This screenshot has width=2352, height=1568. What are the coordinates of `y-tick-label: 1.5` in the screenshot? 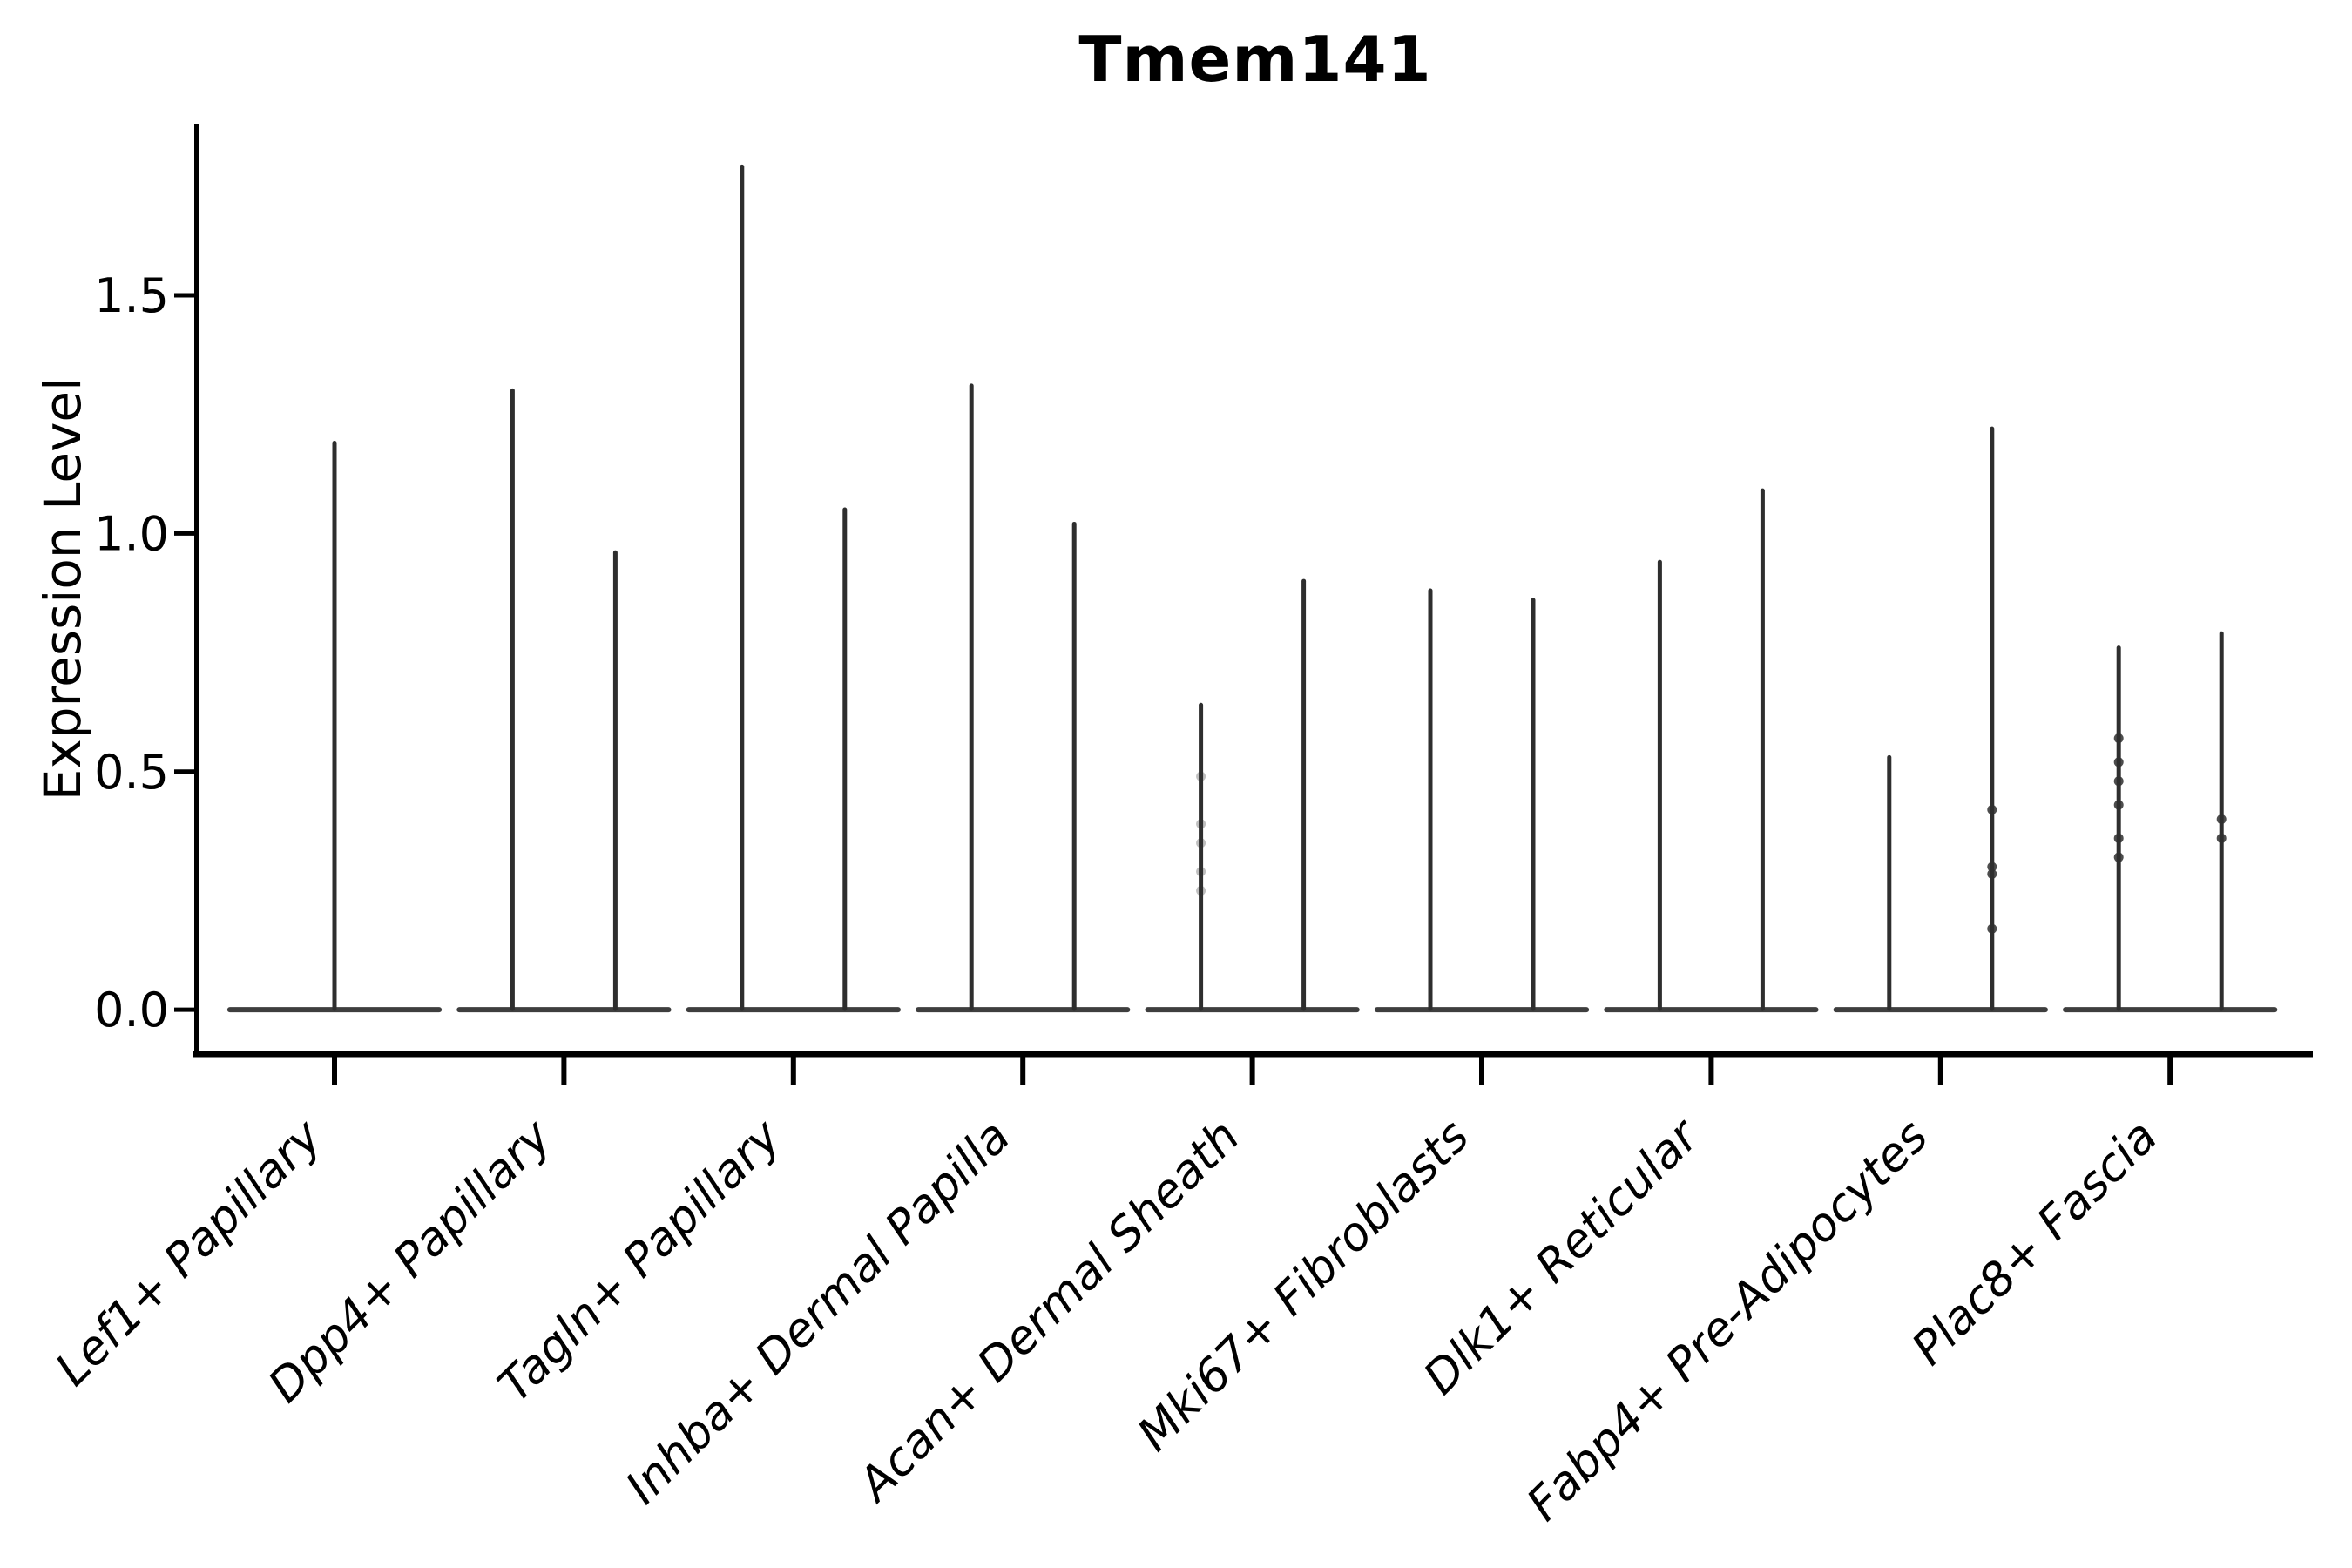 It's located at (131, 295).